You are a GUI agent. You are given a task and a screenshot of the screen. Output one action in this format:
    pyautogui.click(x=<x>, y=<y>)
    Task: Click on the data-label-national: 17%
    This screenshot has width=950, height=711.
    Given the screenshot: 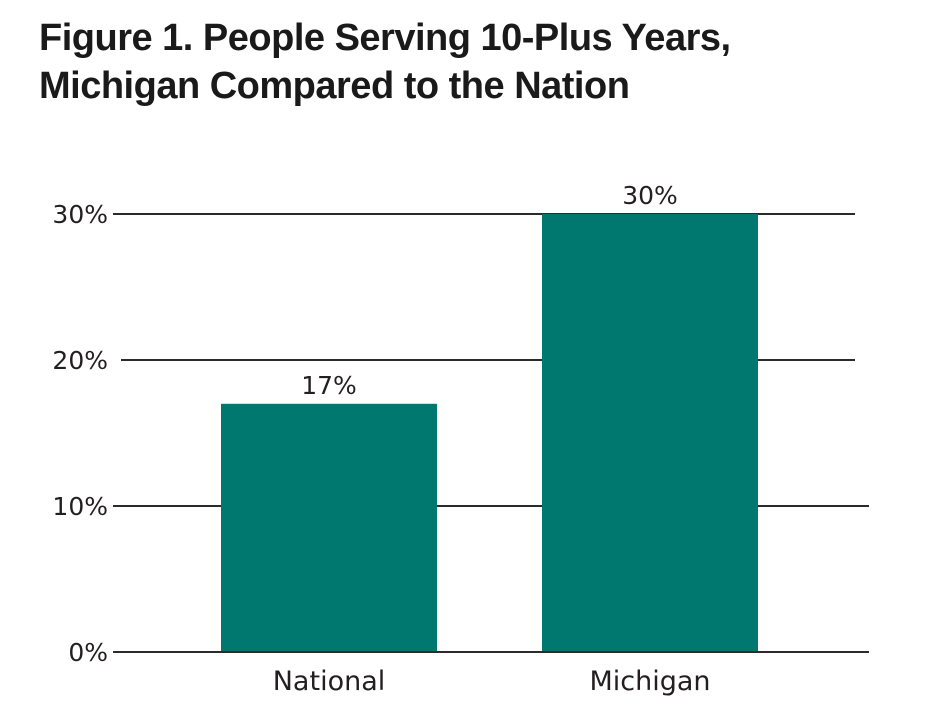 What is the action you would take?
    pyautogui.click(x=329, y=385)
    